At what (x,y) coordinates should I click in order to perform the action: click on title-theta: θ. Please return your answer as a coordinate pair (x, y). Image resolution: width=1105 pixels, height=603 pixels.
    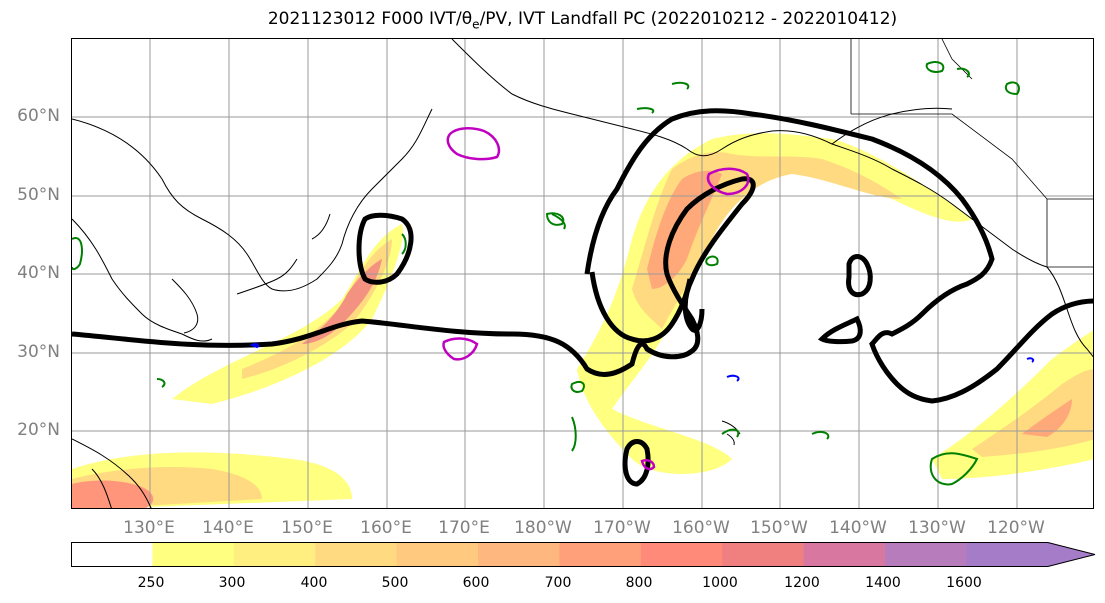
    Looking at the image, I should click on (467, 19).